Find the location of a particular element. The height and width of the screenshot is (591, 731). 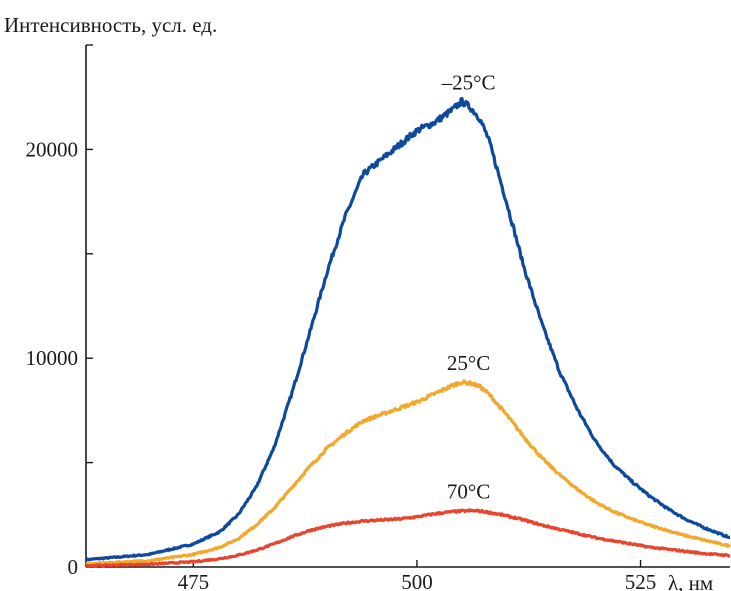

y-tick-label: 20000 is located at coordinates (52, 149).